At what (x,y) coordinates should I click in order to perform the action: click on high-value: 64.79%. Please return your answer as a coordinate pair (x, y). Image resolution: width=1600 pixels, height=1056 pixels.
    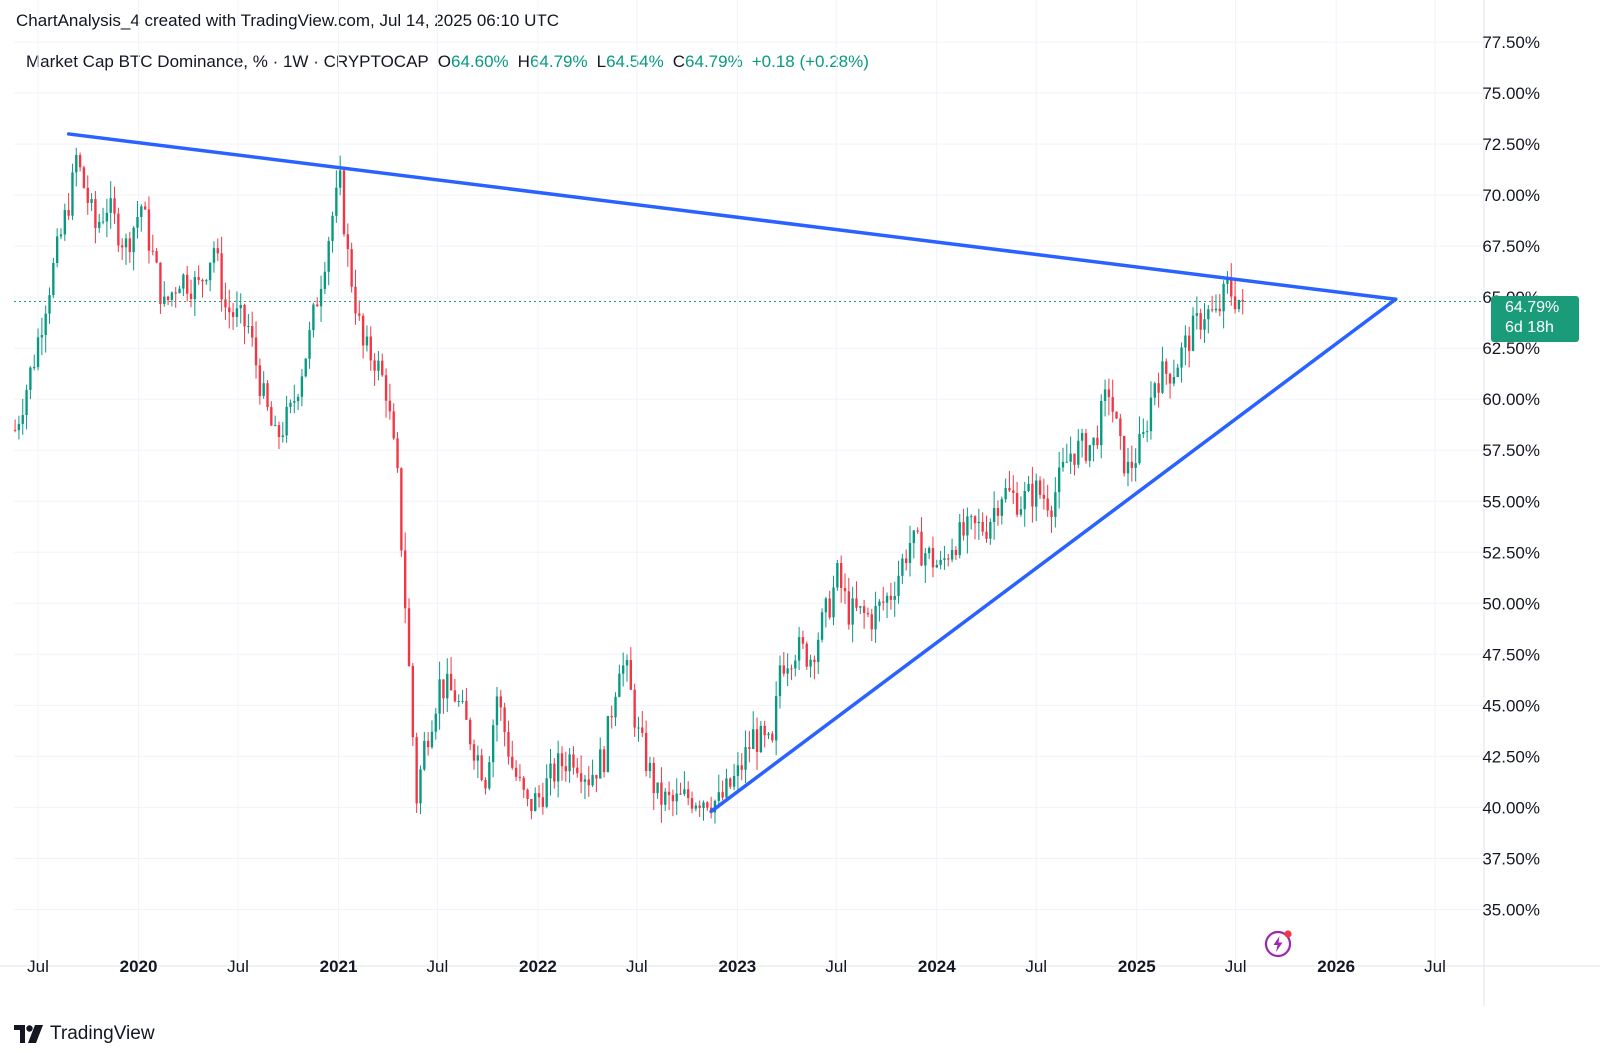
    Looking at the image, I should click on (558, 61).